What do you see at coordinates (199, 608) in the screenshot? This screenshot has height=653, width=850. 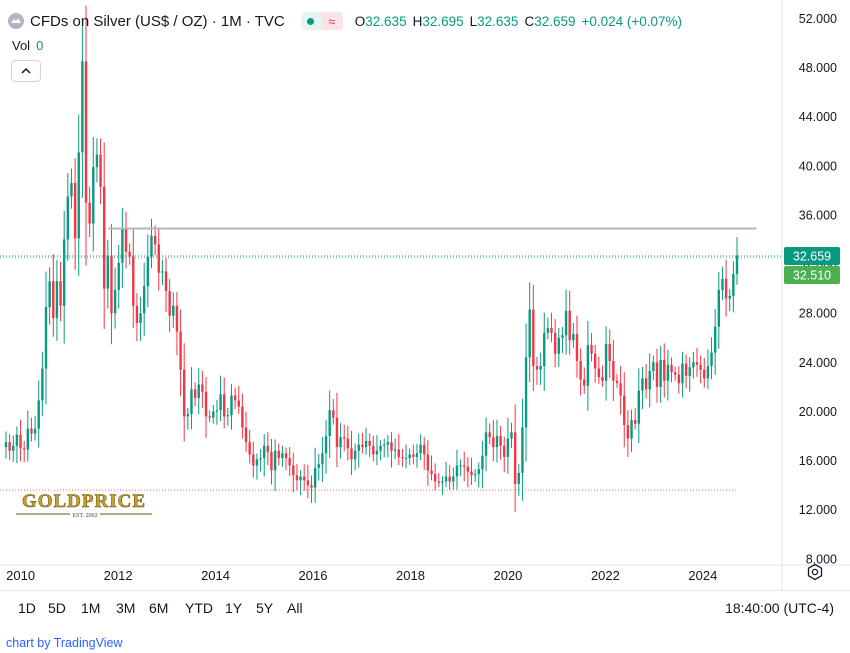 I see `range-ytd-button: YTD` at bounding box center [199, 608].